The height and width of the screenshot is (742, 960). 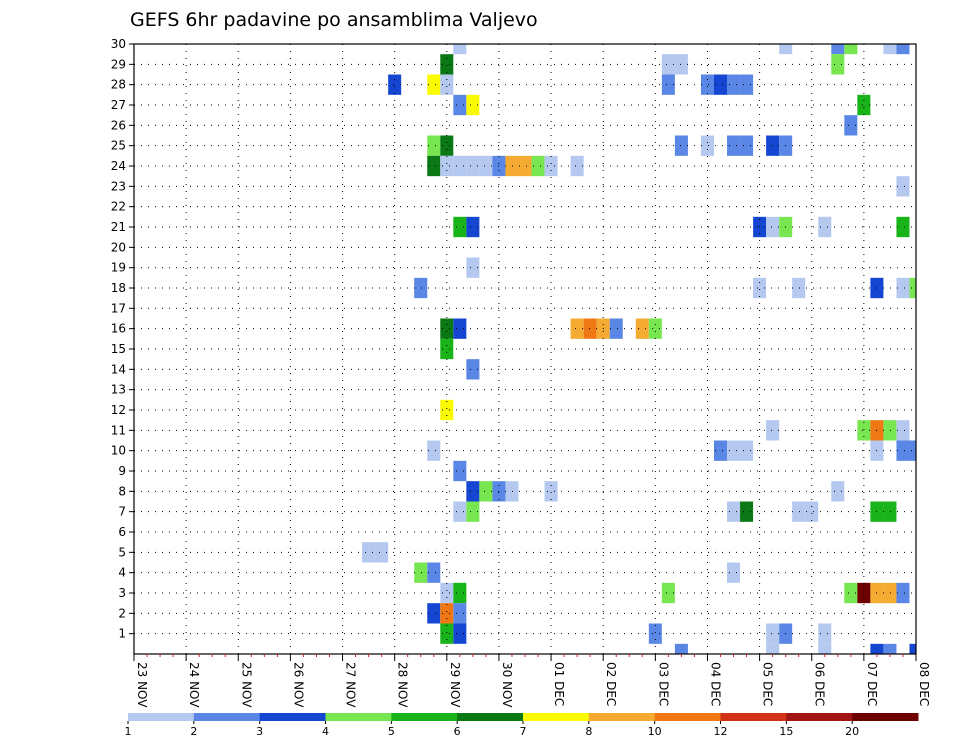 What do you see at coordinates (122, 634) in the screenshot?
I see `y-tick-label: 1` at bounding box center [122, 634].